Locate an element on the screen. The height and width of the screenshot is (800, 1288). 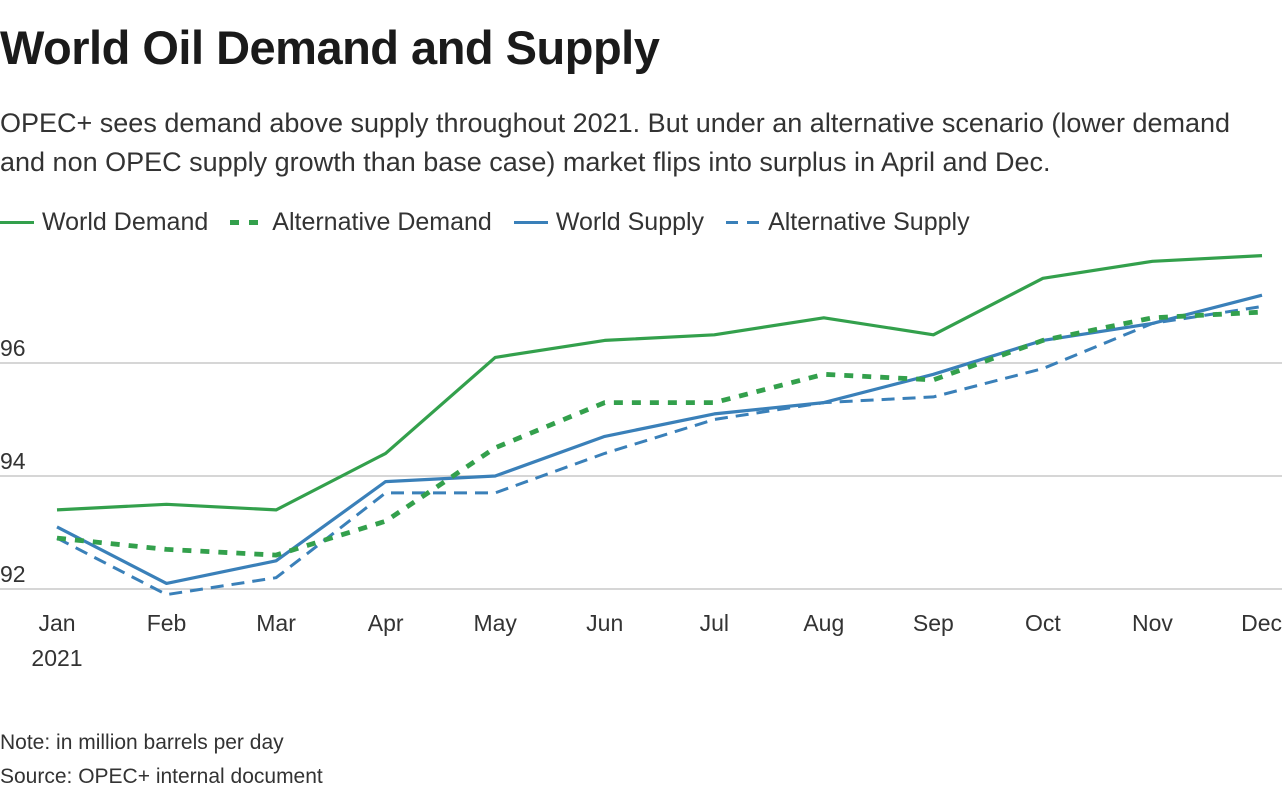
x-tick-label-nov: Nov is located at coordinates (1152, 623).